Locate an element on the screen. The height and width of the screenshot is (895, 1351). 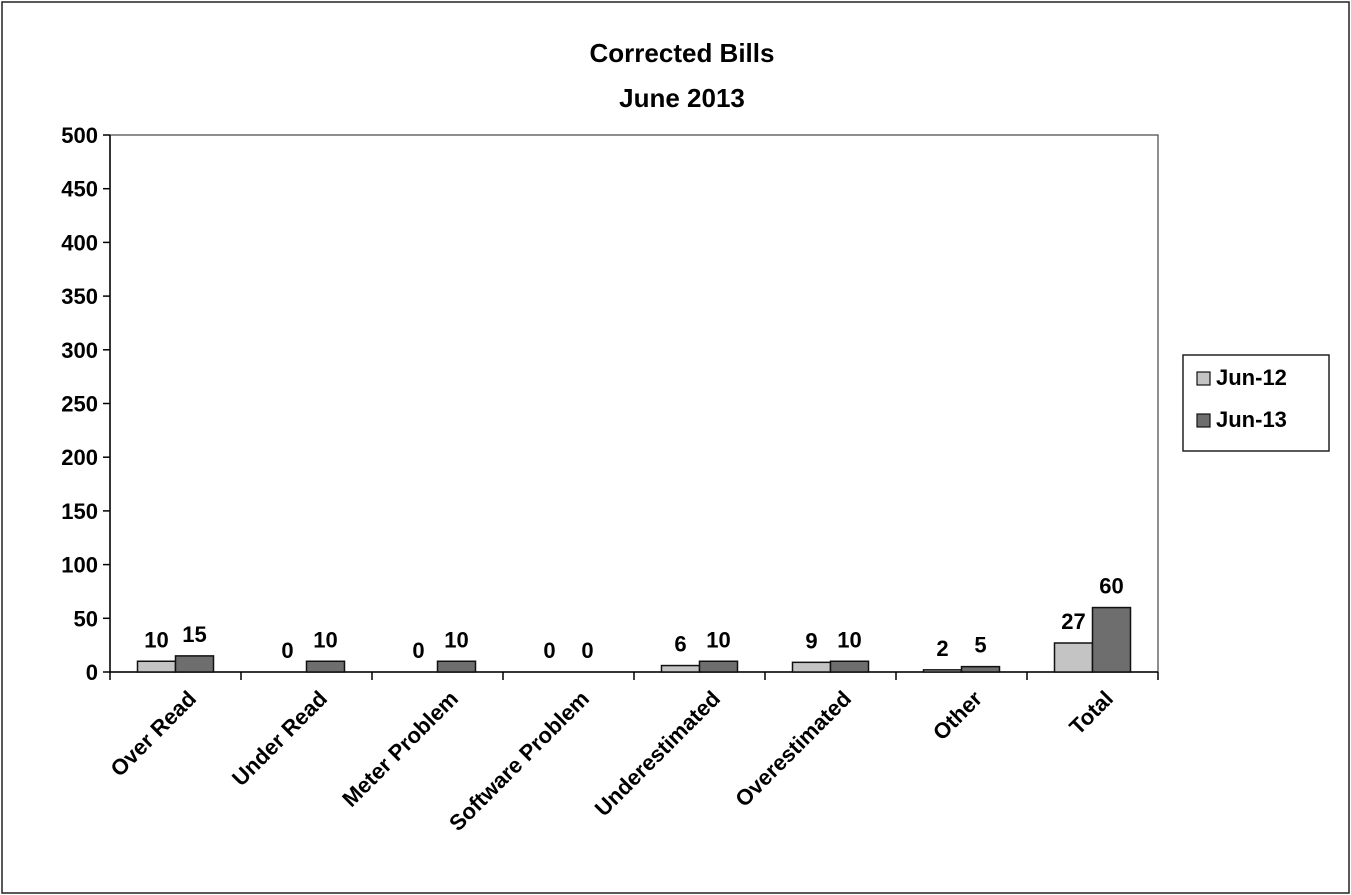
y-tick-label: 200 is located at coordinates (79, 457).